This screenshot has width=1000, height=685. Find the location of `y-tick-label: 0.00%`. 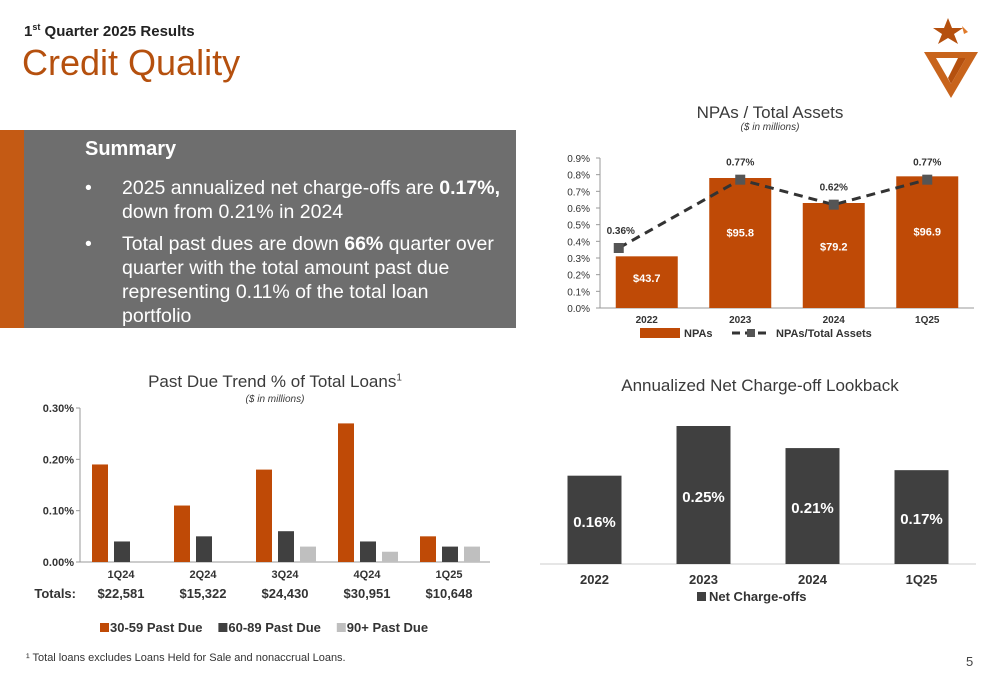

y-tick-label: 0.00% is located at coordinates (58, 563).